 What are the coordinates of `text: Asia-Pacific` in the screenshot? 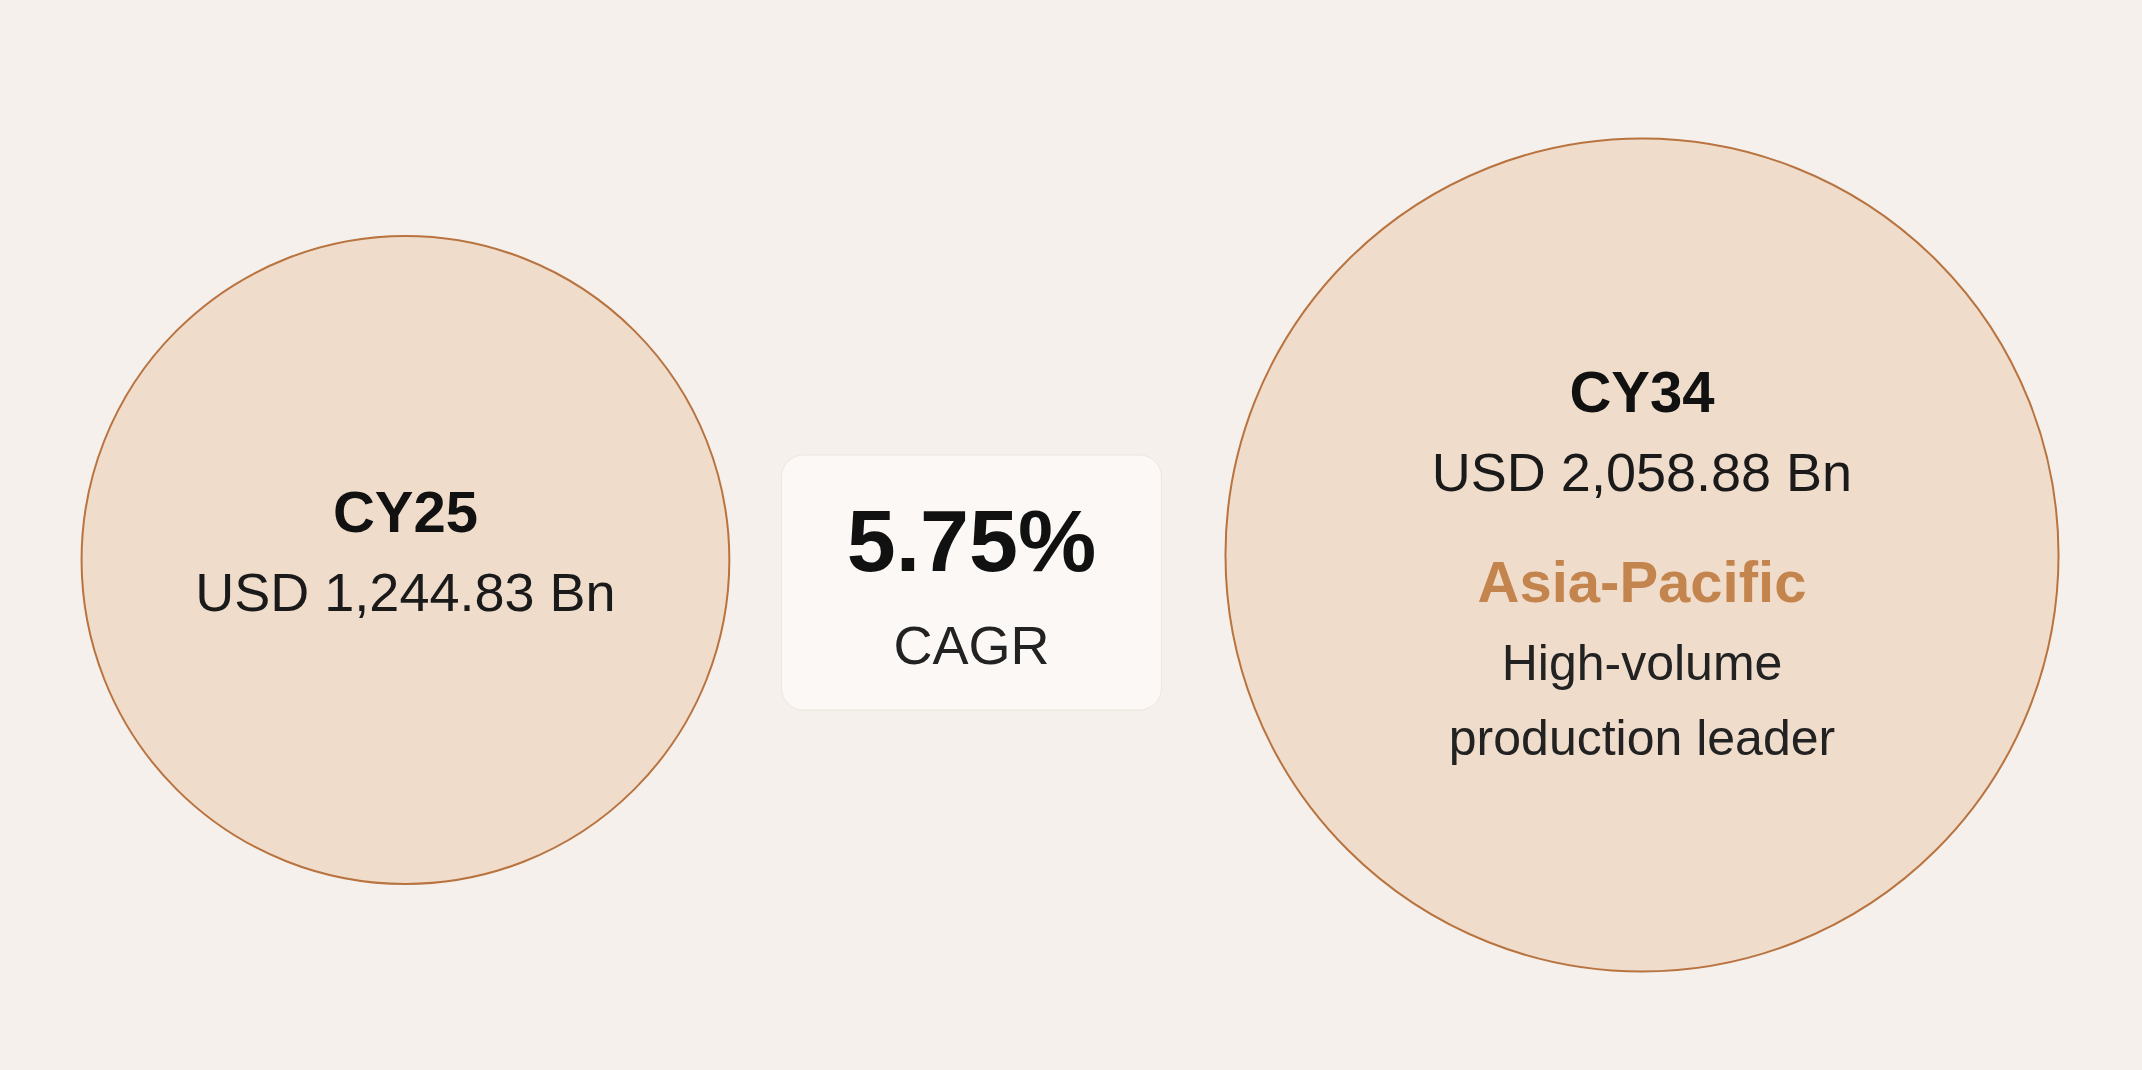 It's located at (1642, 581).